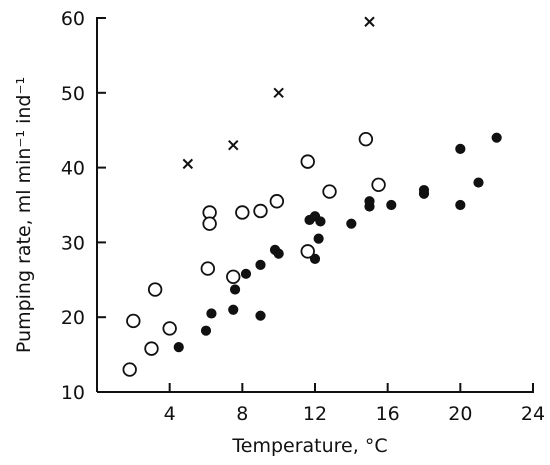 Image resolution: width=550 pixels, height=465 pixels. I want to click on y-axis-title: Pumping rate, ml min⁻¹ ind⁻¹, so click(24, 215).